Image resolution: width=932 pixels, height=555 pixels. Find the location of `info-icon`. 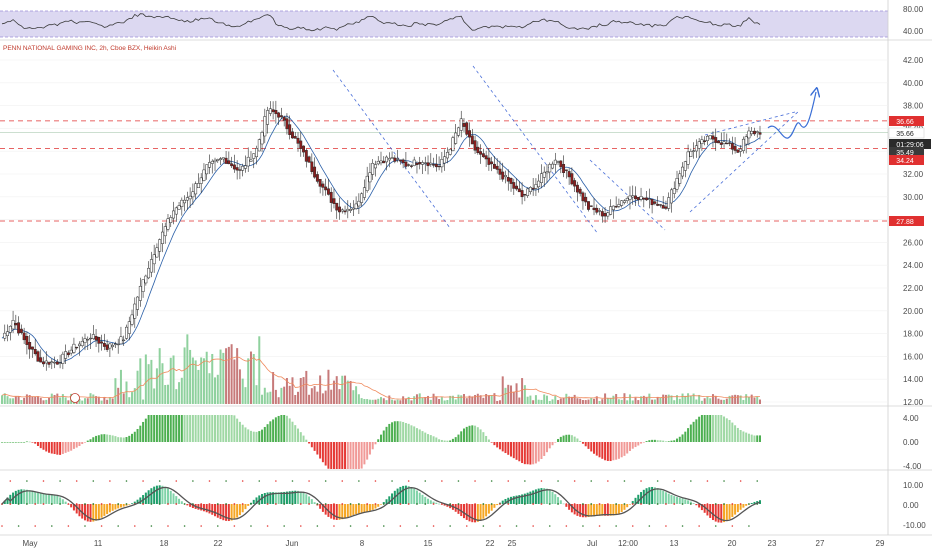

info-icon is located at coordinates (75, 398).